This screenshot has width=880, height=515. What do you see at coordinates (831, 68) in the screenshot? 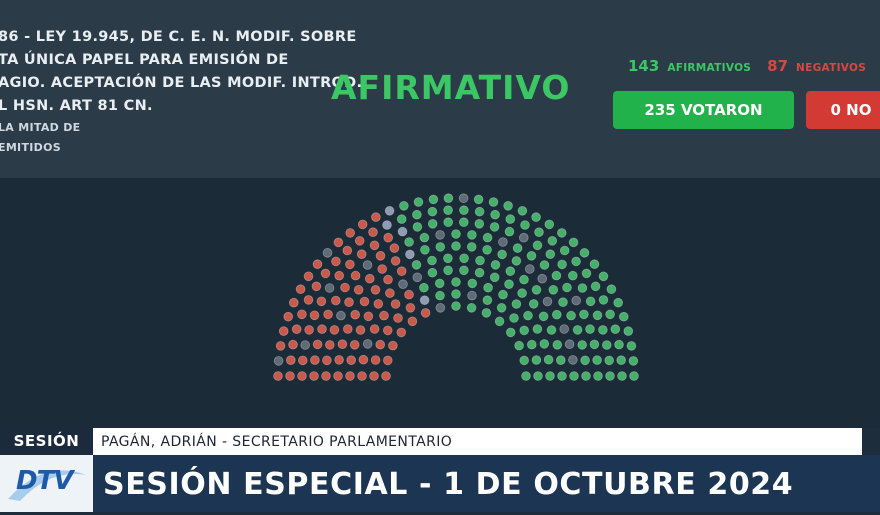
I see `negativos-label: NEGATIVOS` at bounding box center [831, 68].